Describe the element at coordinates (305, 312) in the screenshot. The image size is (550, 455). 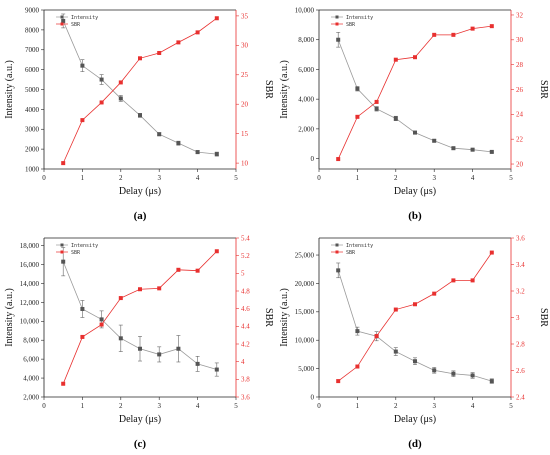
I see `y-left-tick-label: 15,000` at that location.